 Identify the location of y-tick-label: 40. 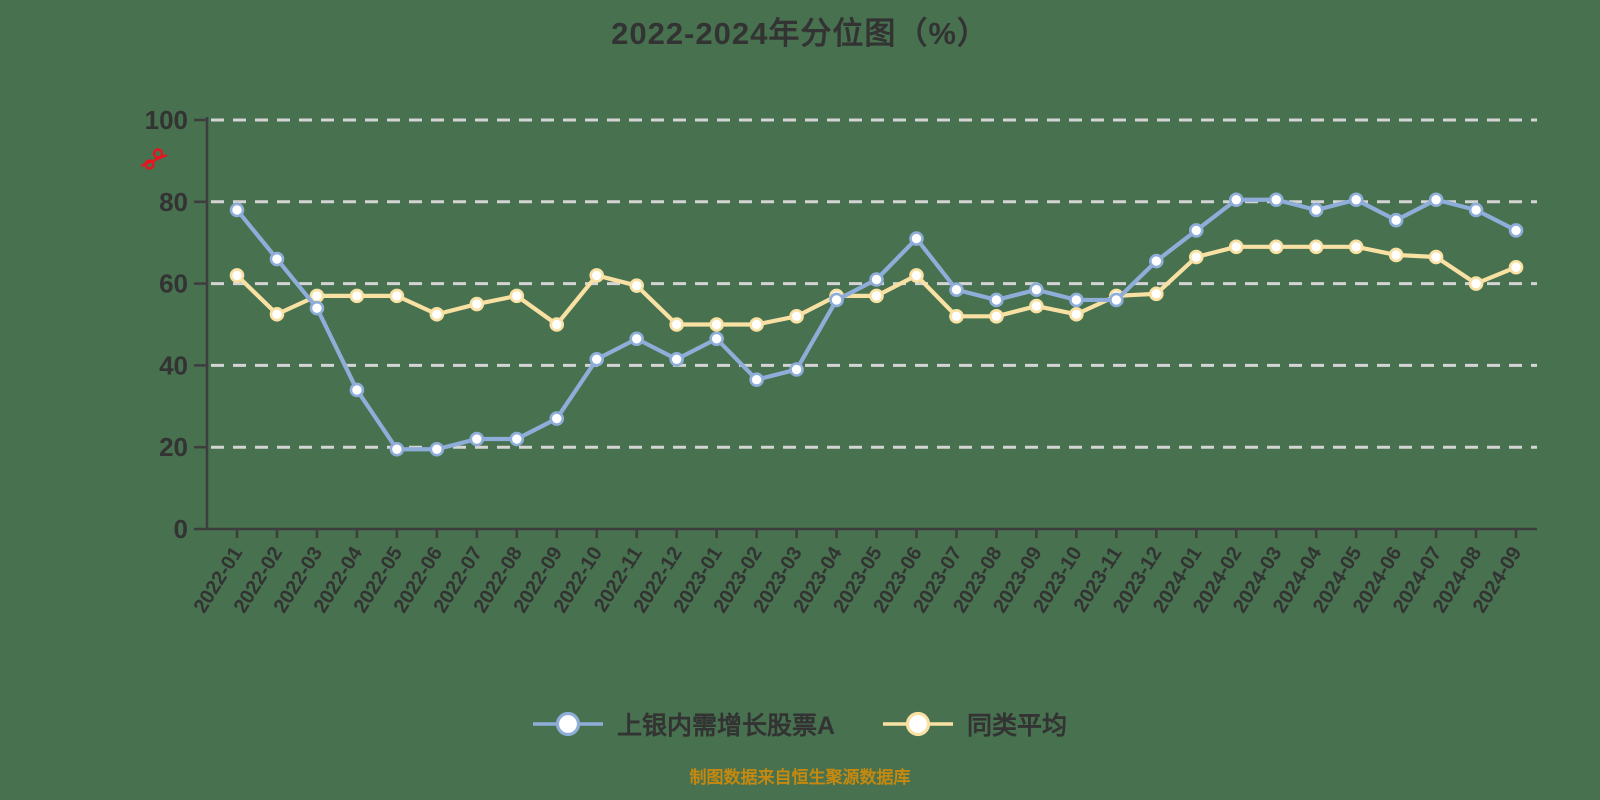
(173, 365).